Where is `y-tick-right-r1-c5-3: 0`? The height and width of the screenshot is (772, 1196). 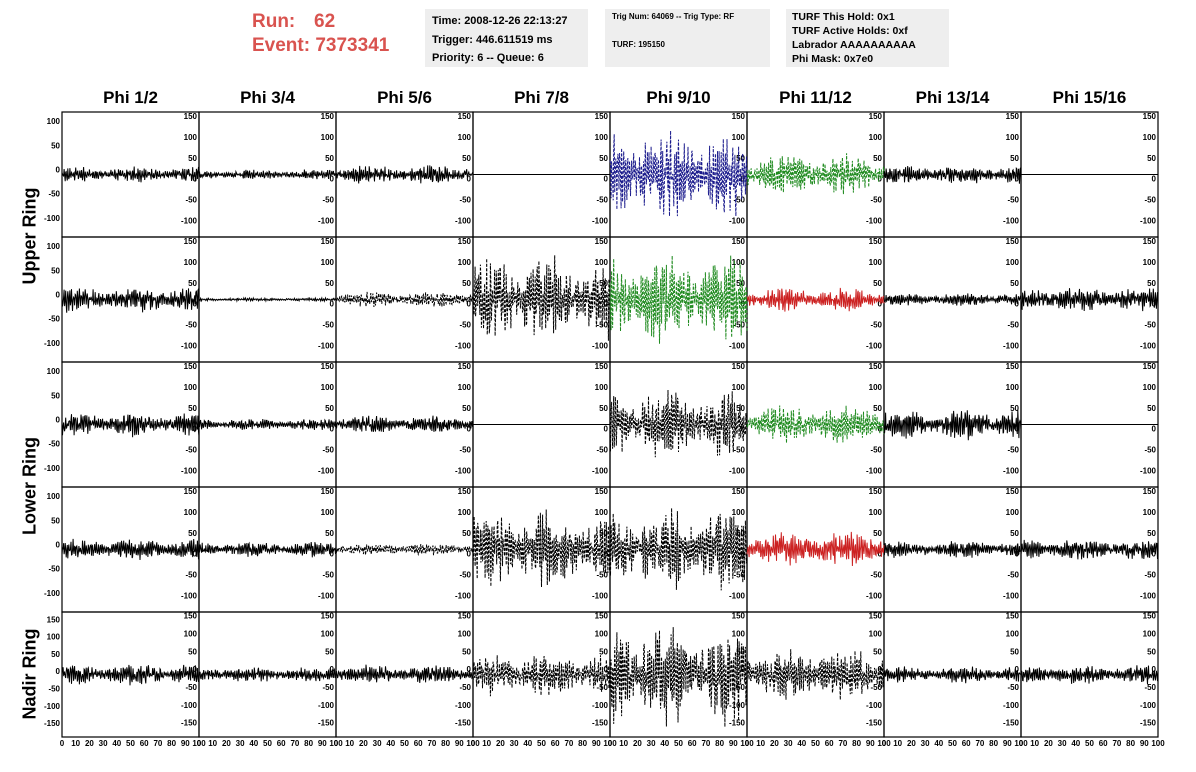 y-tick-right-r1-c5-3: 0 is located at coordinates (606, 179).